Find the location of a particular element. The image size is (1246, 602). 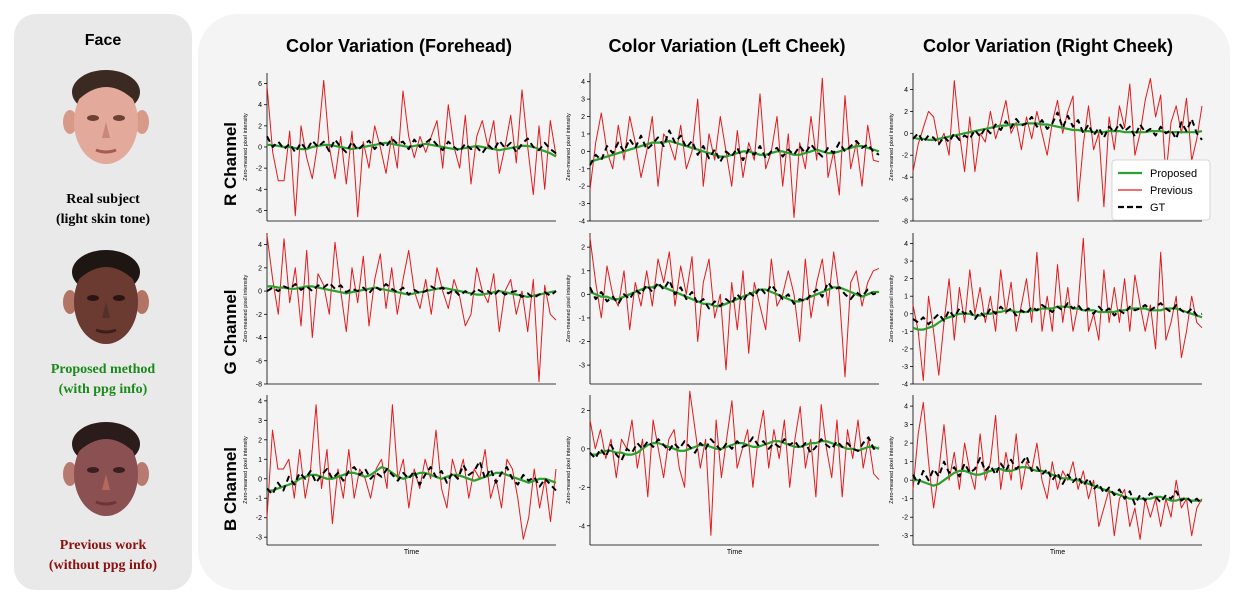

caption-line: (without ppg info) is located at coordinates (103, 565).